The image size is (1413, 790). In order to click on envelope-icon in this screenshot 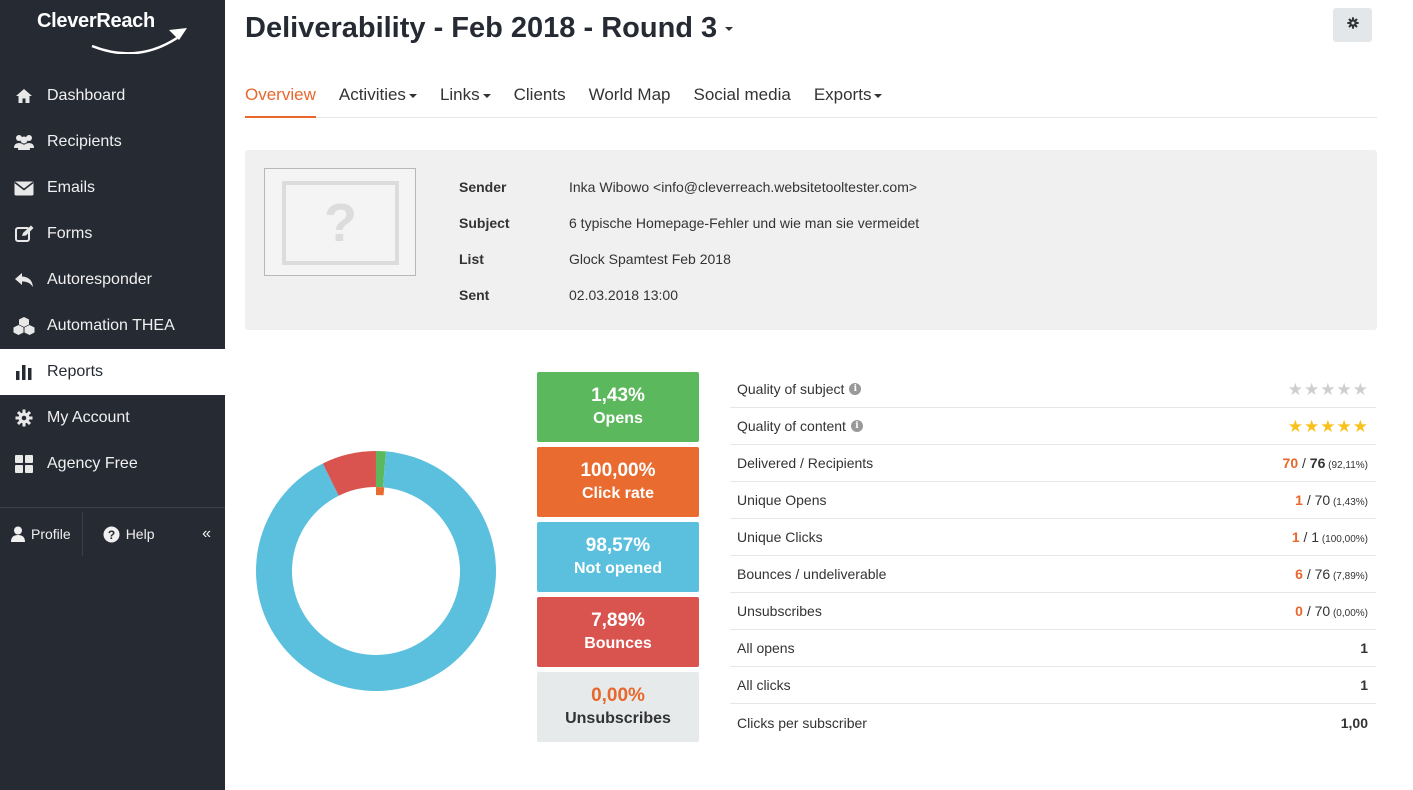, I will do `click(24, 188)`.